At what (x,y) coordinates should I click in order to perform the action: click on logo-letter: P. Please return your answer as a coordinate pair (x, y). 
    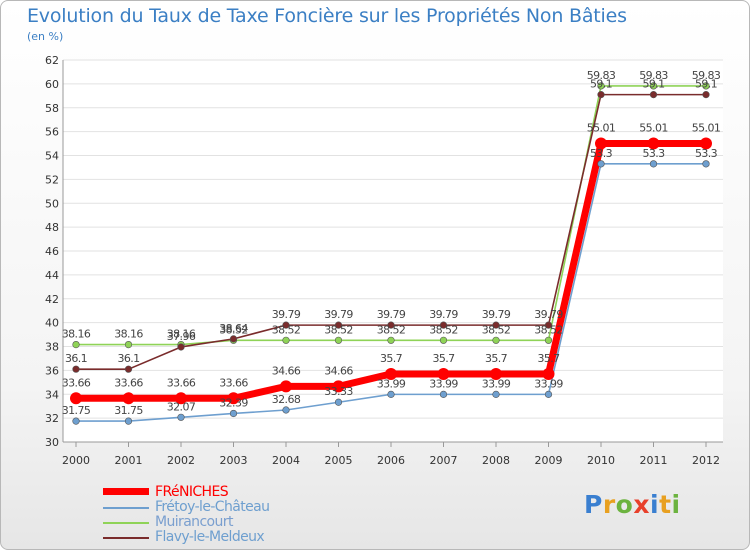
    Looking at the image, I should click on (593, 504).